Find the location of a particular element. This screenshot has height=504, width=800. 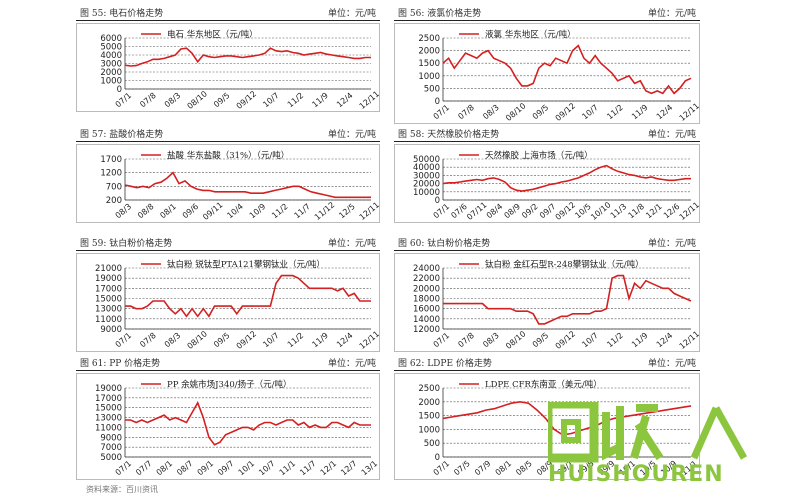

chart-title: 图 55: 电石价格走势 is located at coordinates (122, 14).